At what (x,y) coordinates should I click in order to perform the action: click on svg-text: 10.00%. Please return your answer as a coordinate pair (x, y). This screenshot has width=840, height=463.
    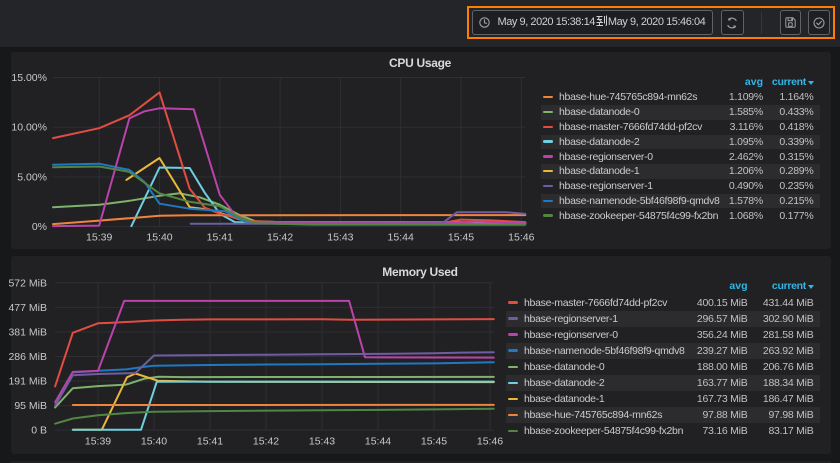
    Looking at the image, I should click on (29, 128).